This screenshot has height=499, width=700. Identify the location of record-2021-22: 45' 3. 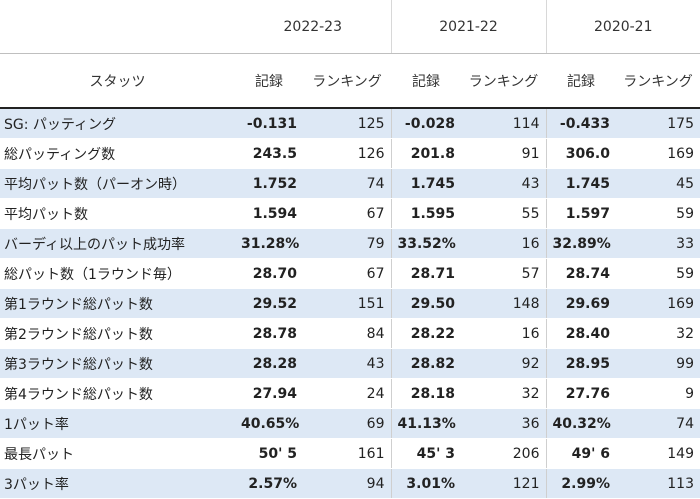
(426, 453).